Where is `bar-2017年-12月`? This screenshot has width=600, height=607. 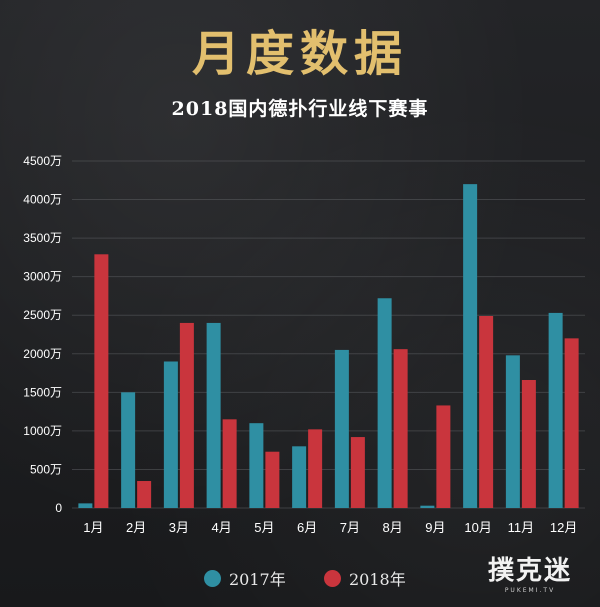
bar-2017年-12月 is located at coordinates (555, 410).